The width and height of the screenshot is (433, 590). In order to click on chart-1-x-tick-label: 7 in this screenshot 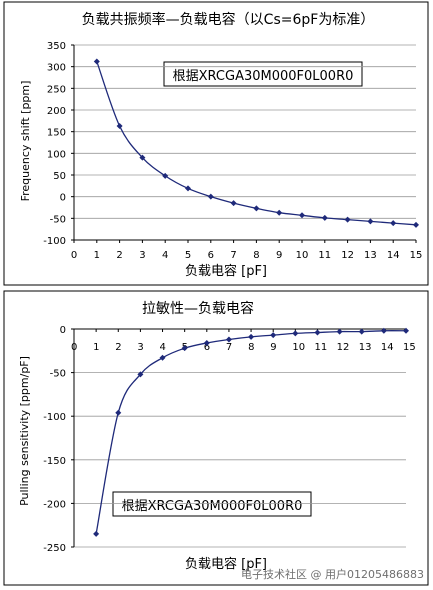, I will do `click(233, 255)`.